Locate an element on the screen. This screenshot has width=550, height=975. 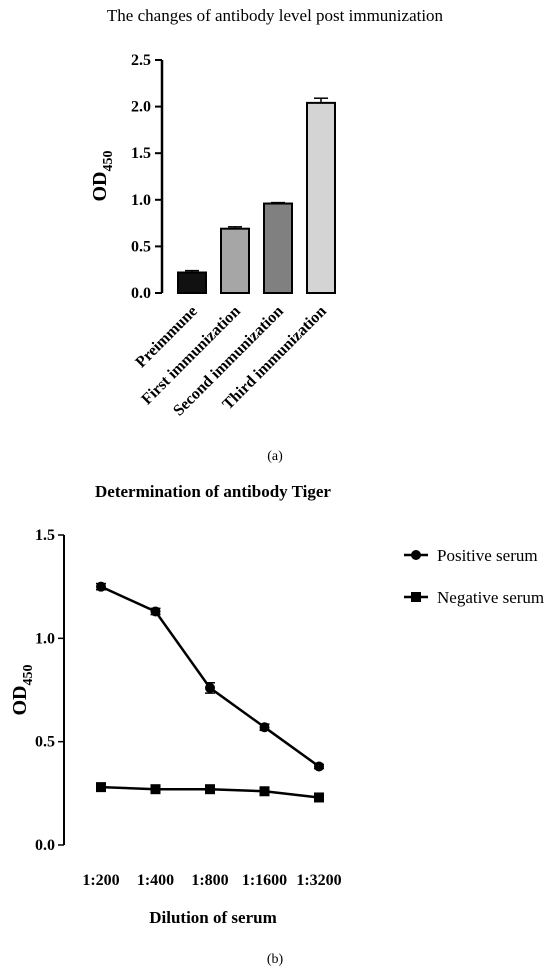
chart-b-y-ticks: 0.0 0.5 1.0 1.5 is located at coordinates (49, 690).